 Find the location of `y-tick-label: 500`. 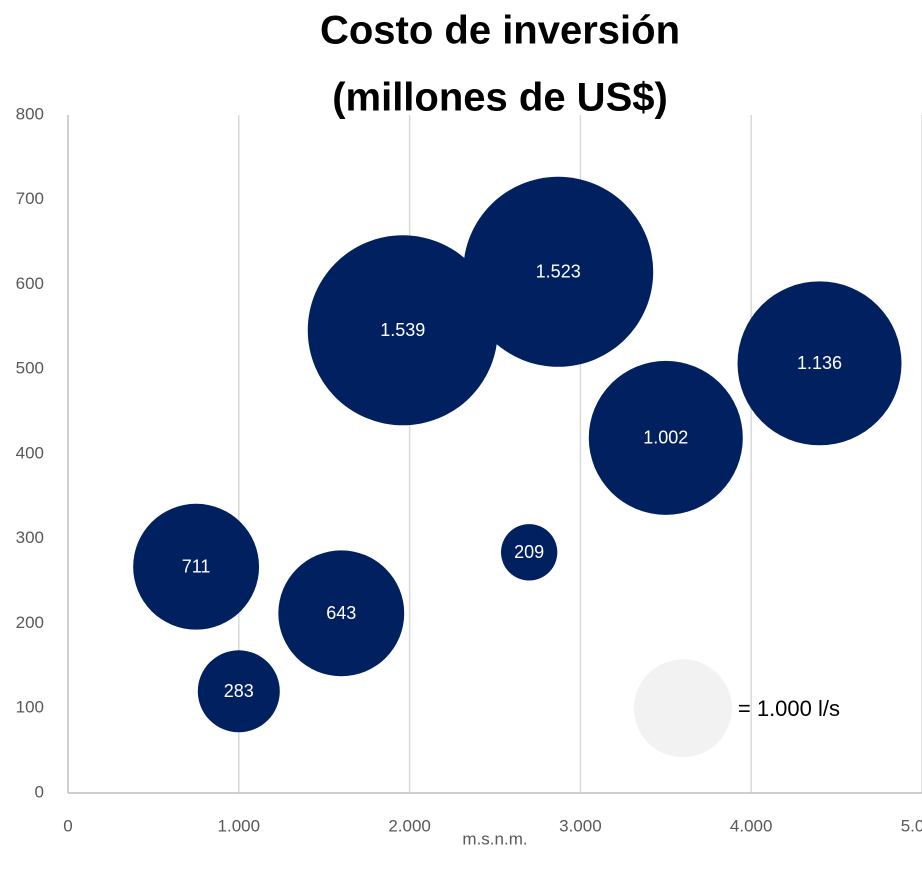

y-tick-label: 500 is located at coordinates (30, 368).